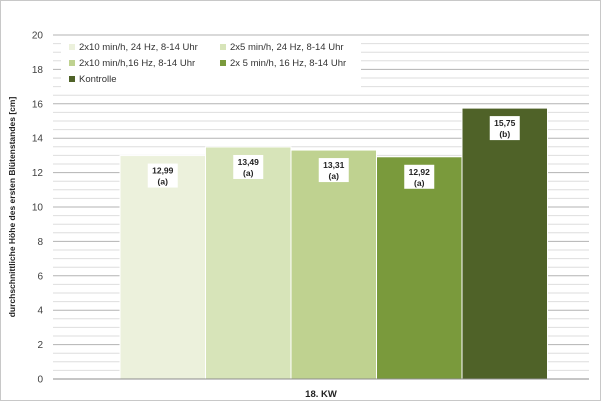 This screenshot has height=403, width=603. I want to click on y-tick-label: 6, so click(40, 276).